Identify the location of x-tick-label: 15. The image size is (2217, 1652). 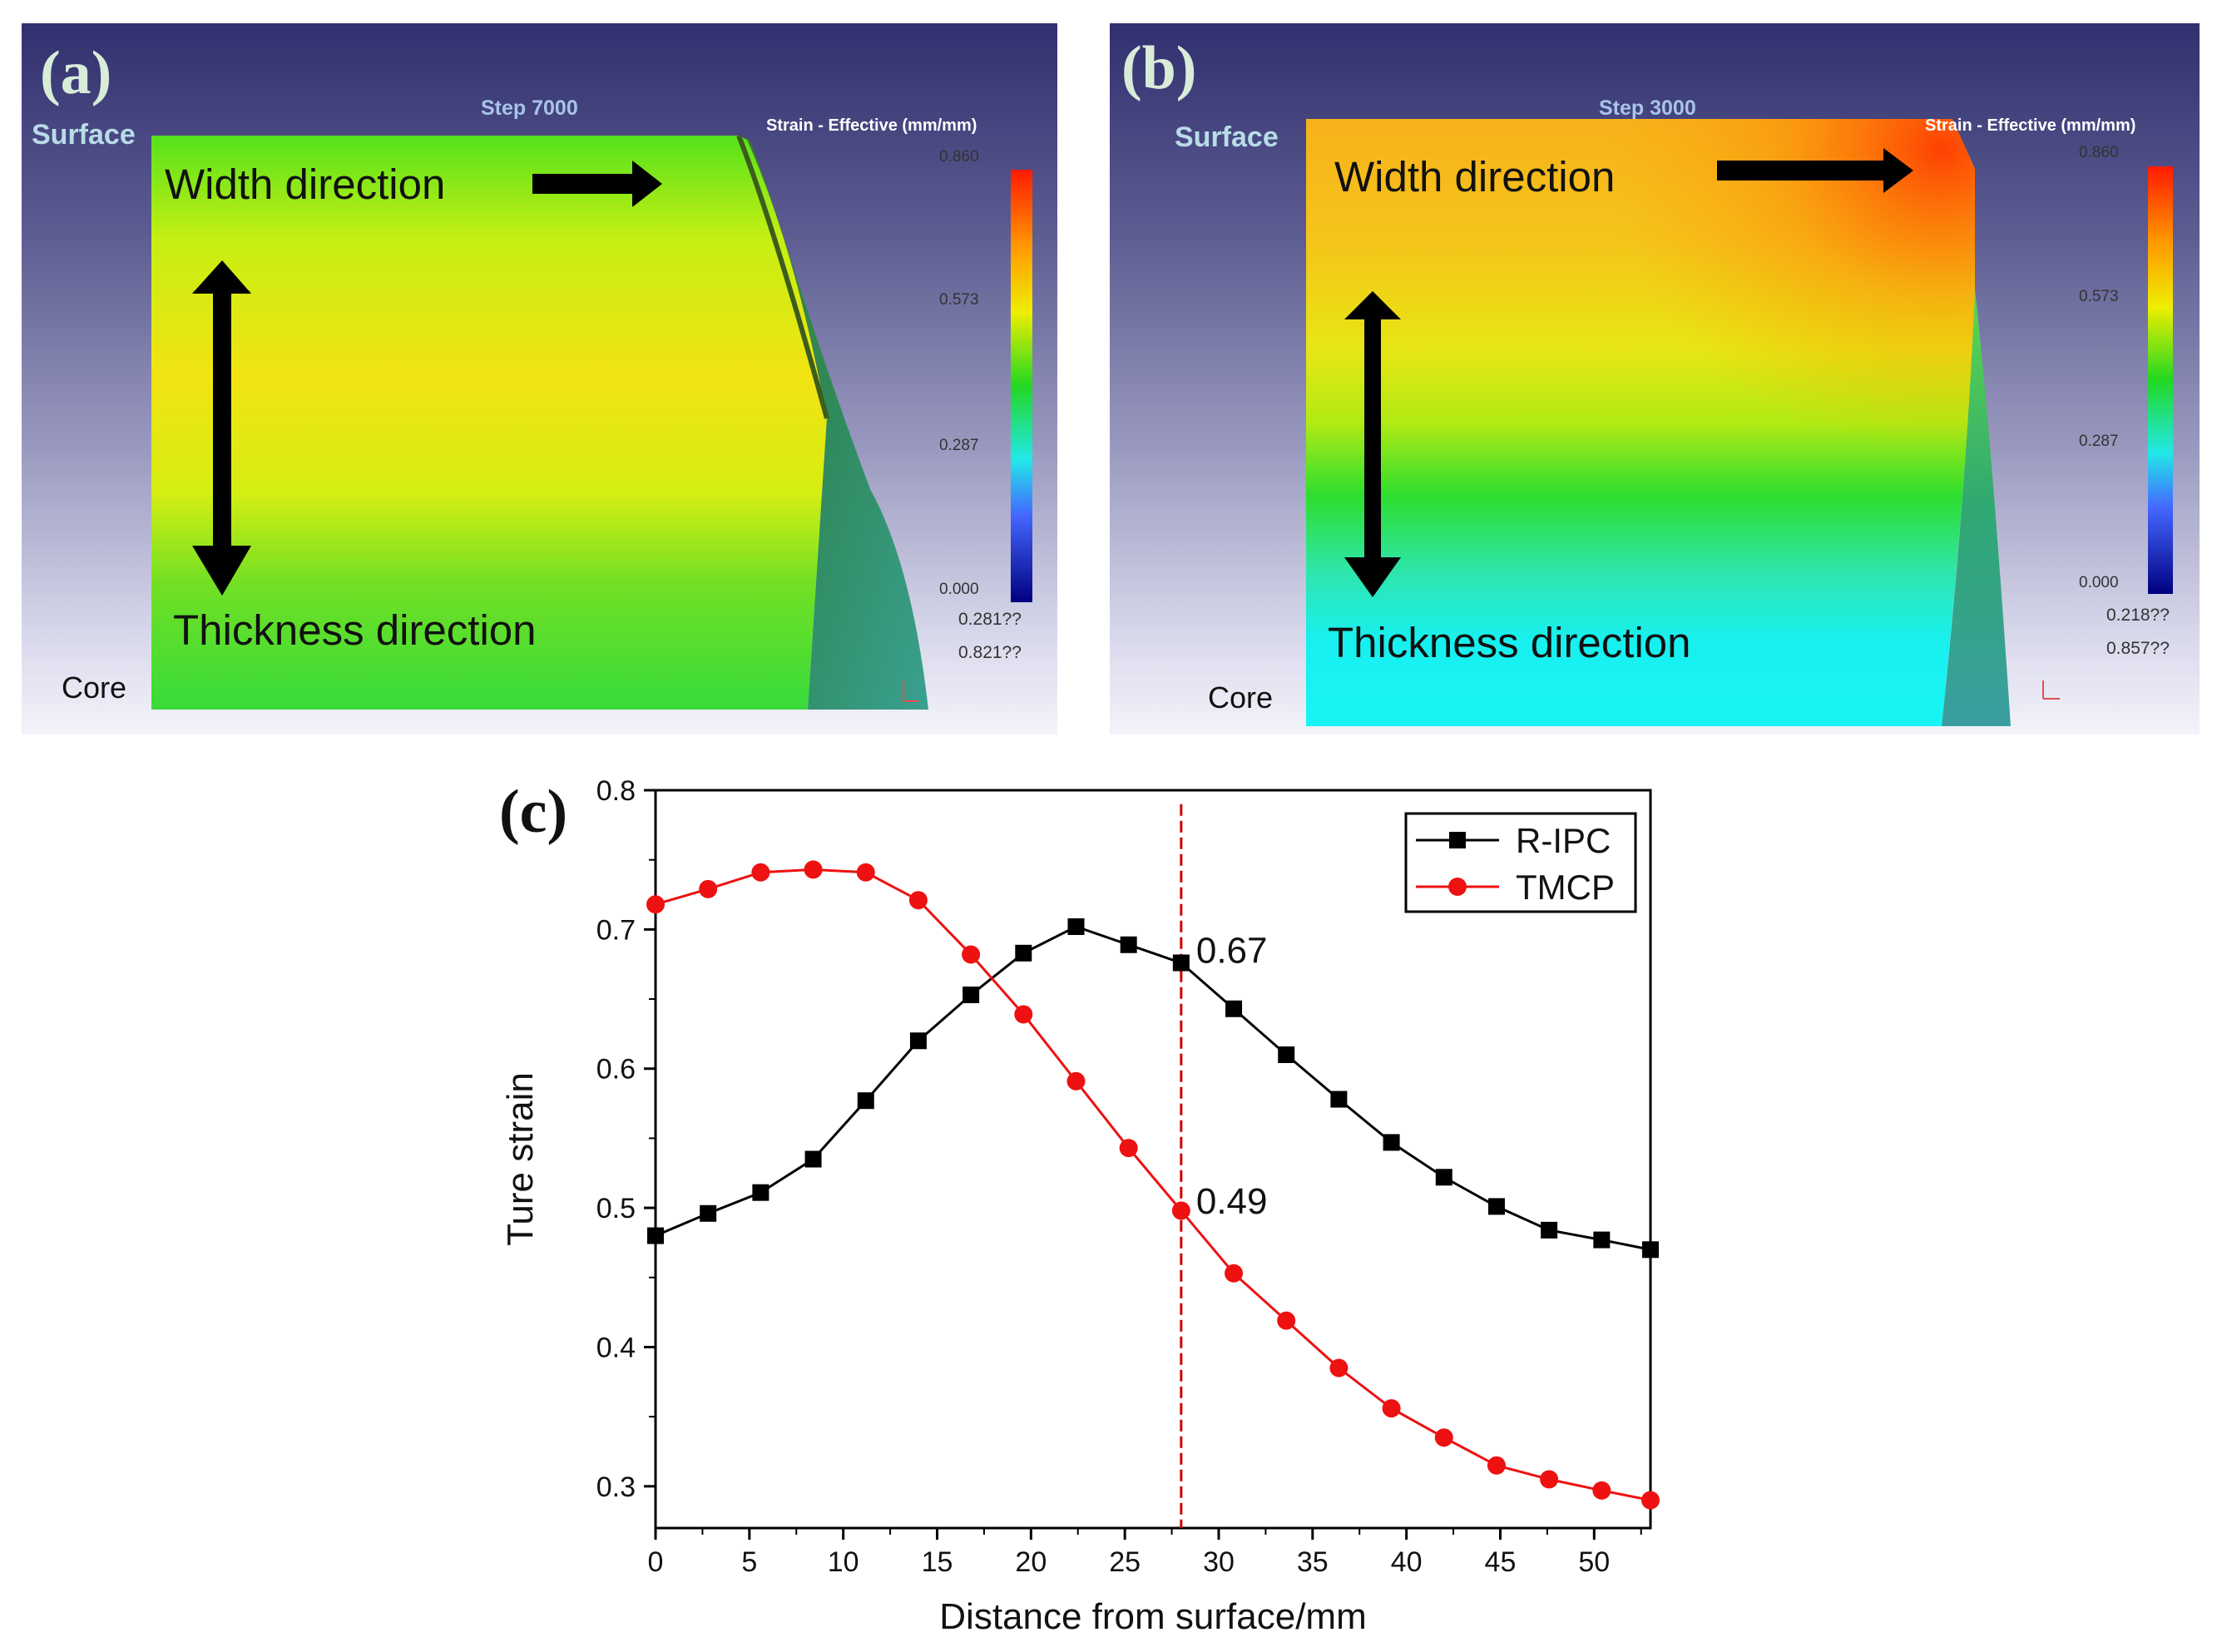
(937, 1562).